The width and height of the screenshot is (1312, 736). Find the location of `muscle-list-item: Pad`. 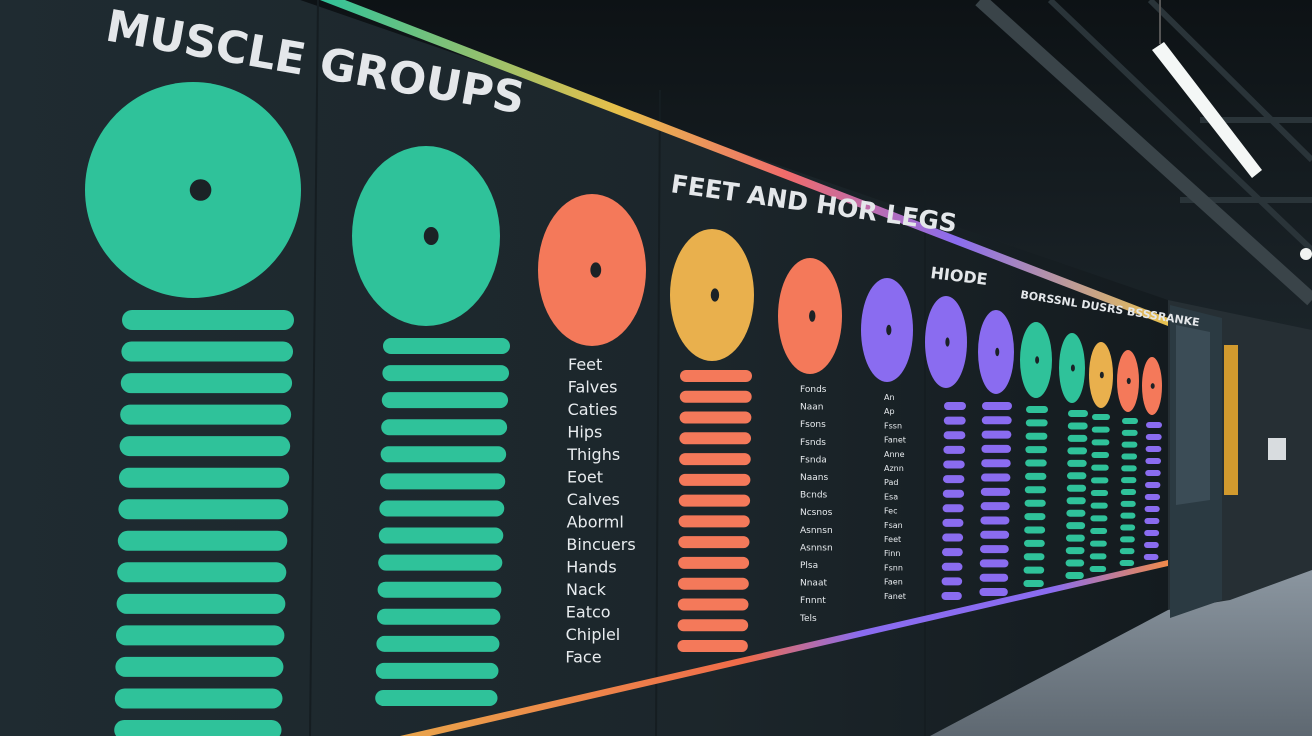

muscle-list-item: Pad is located at coordinates (891, 482).